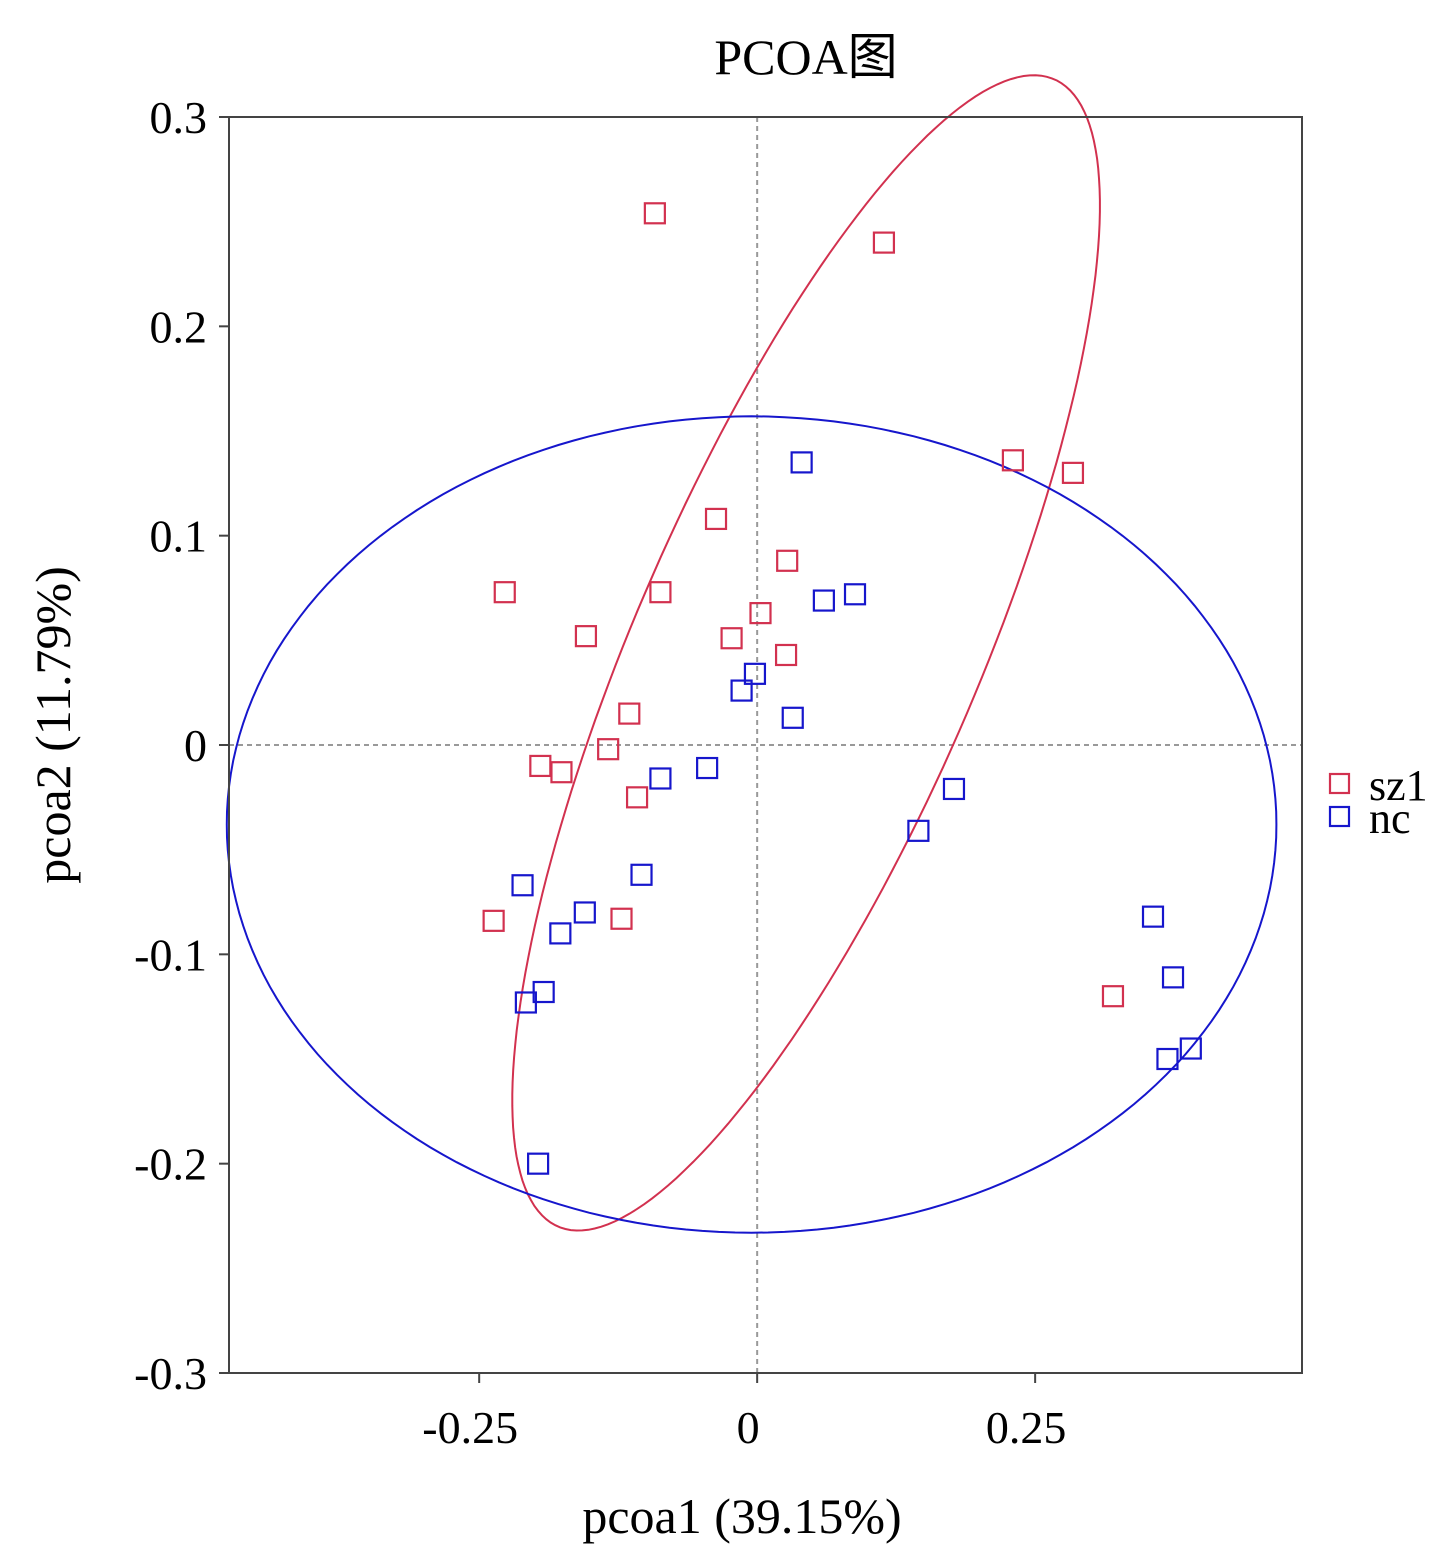  I want to click on y-tick-label: -0.1, so click(170, 954).